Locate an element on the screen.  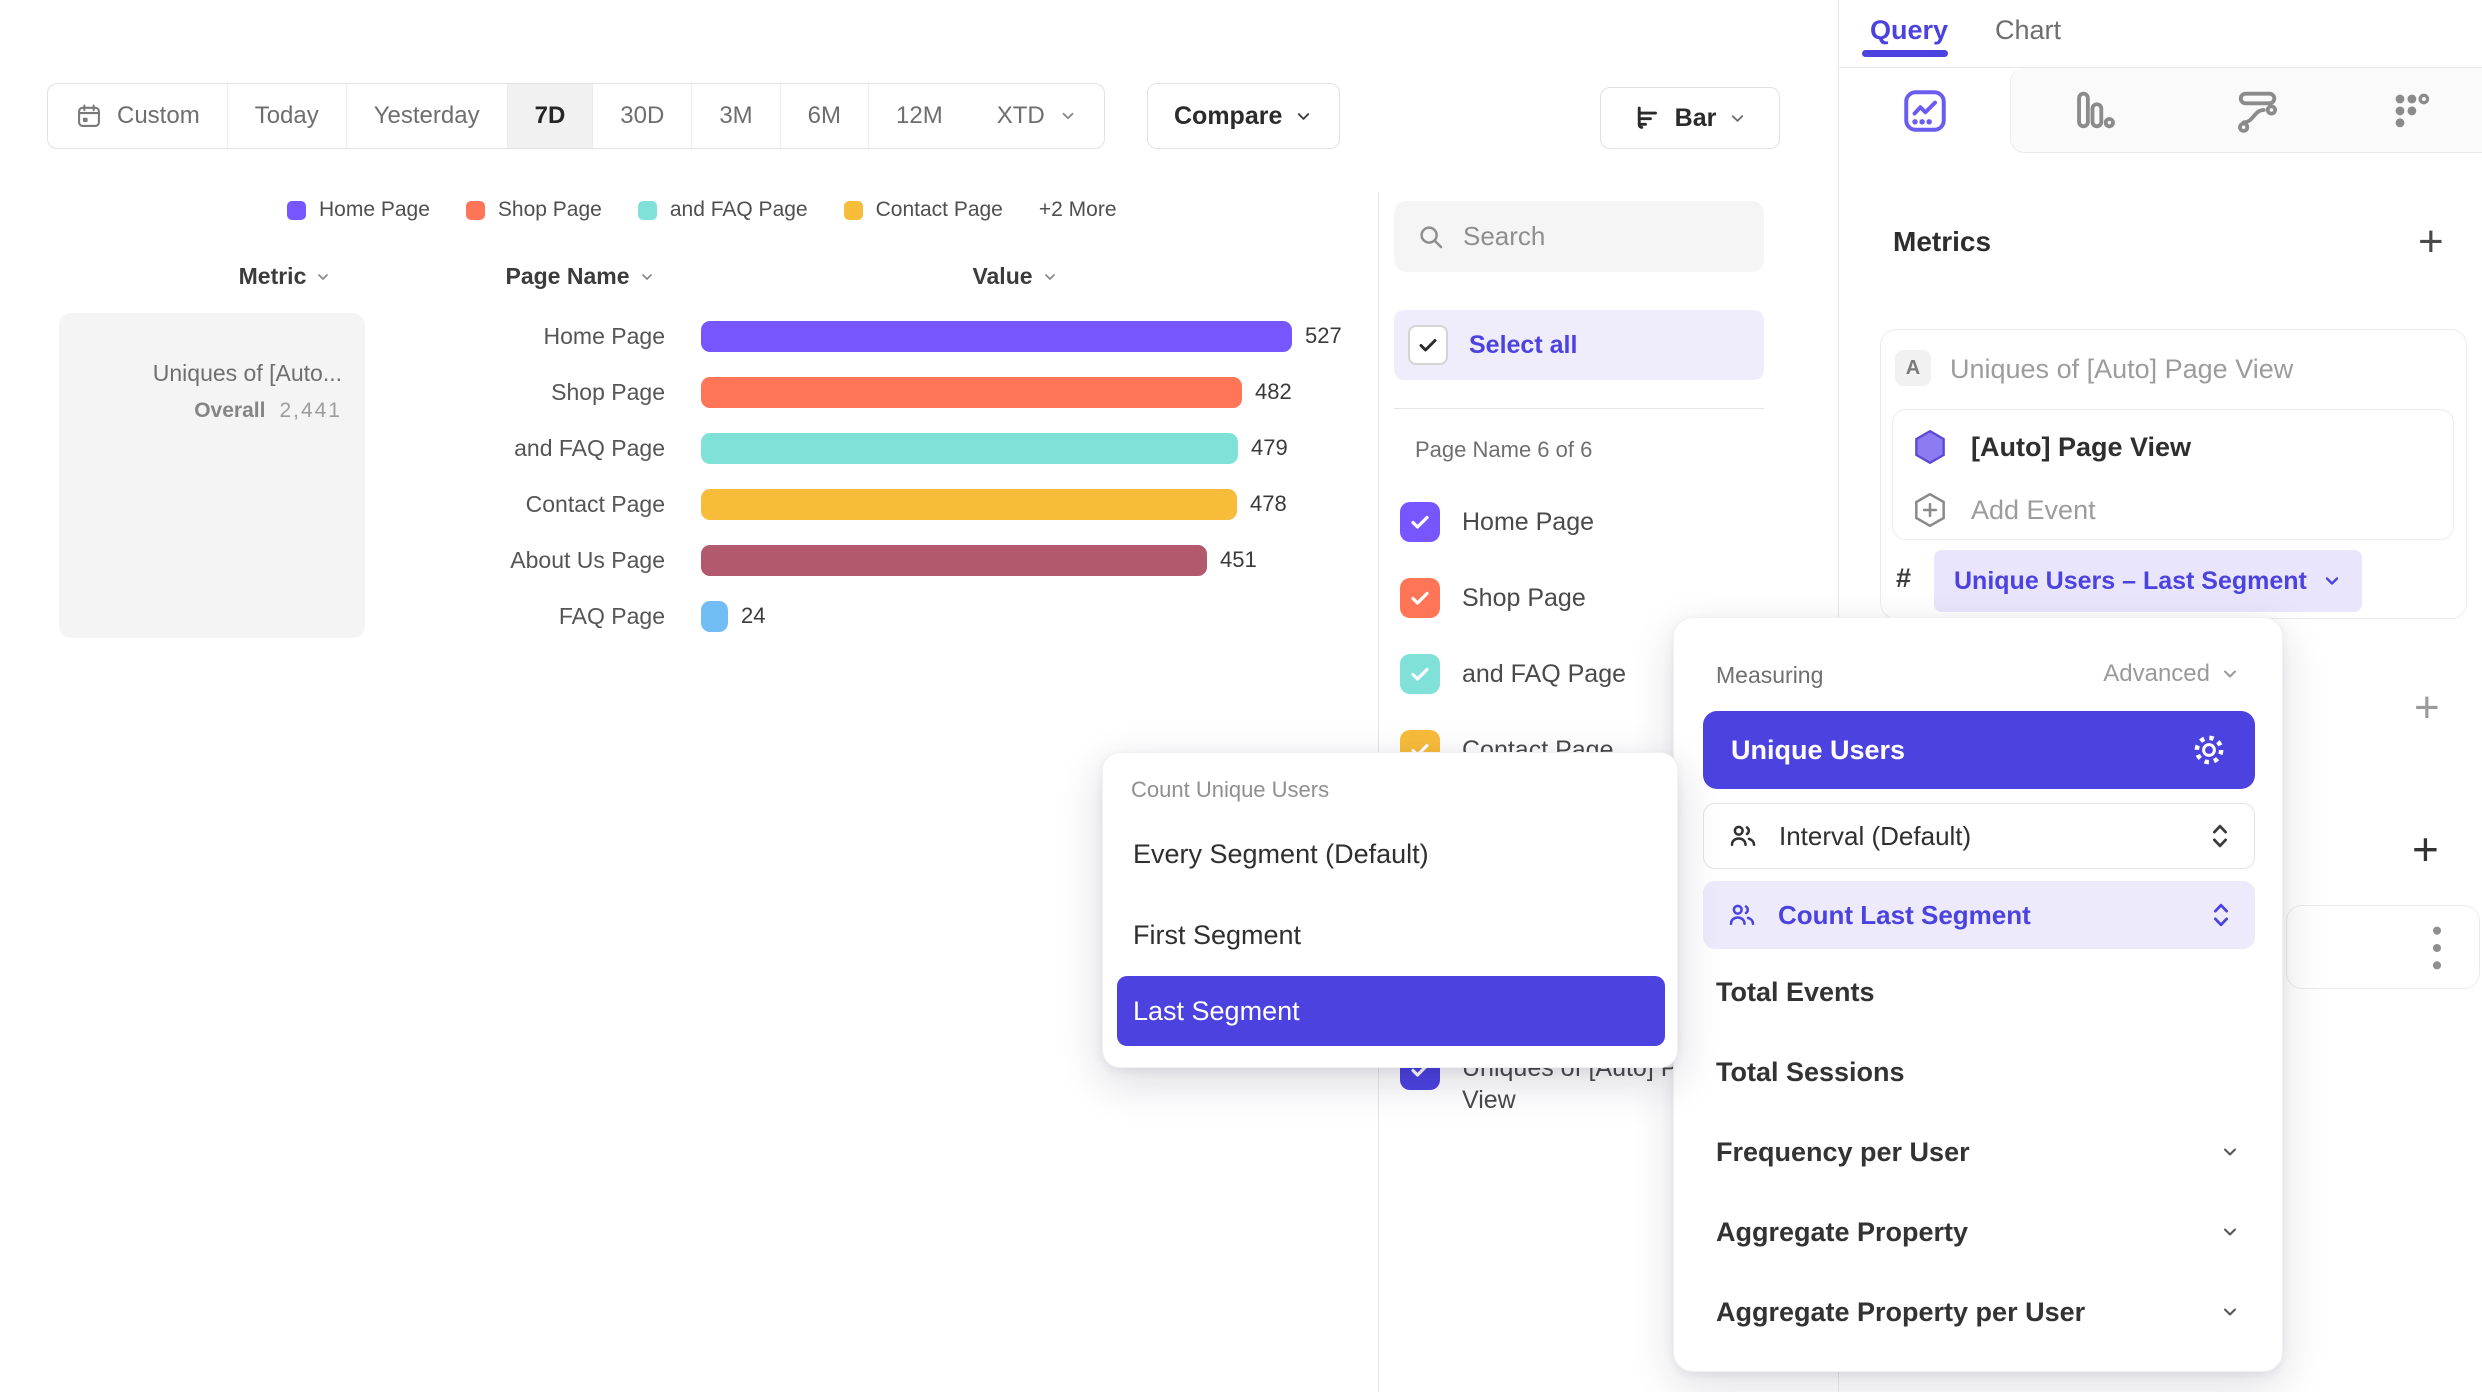
chart-row-label: Contact Page is located at coordinates (595, 503).